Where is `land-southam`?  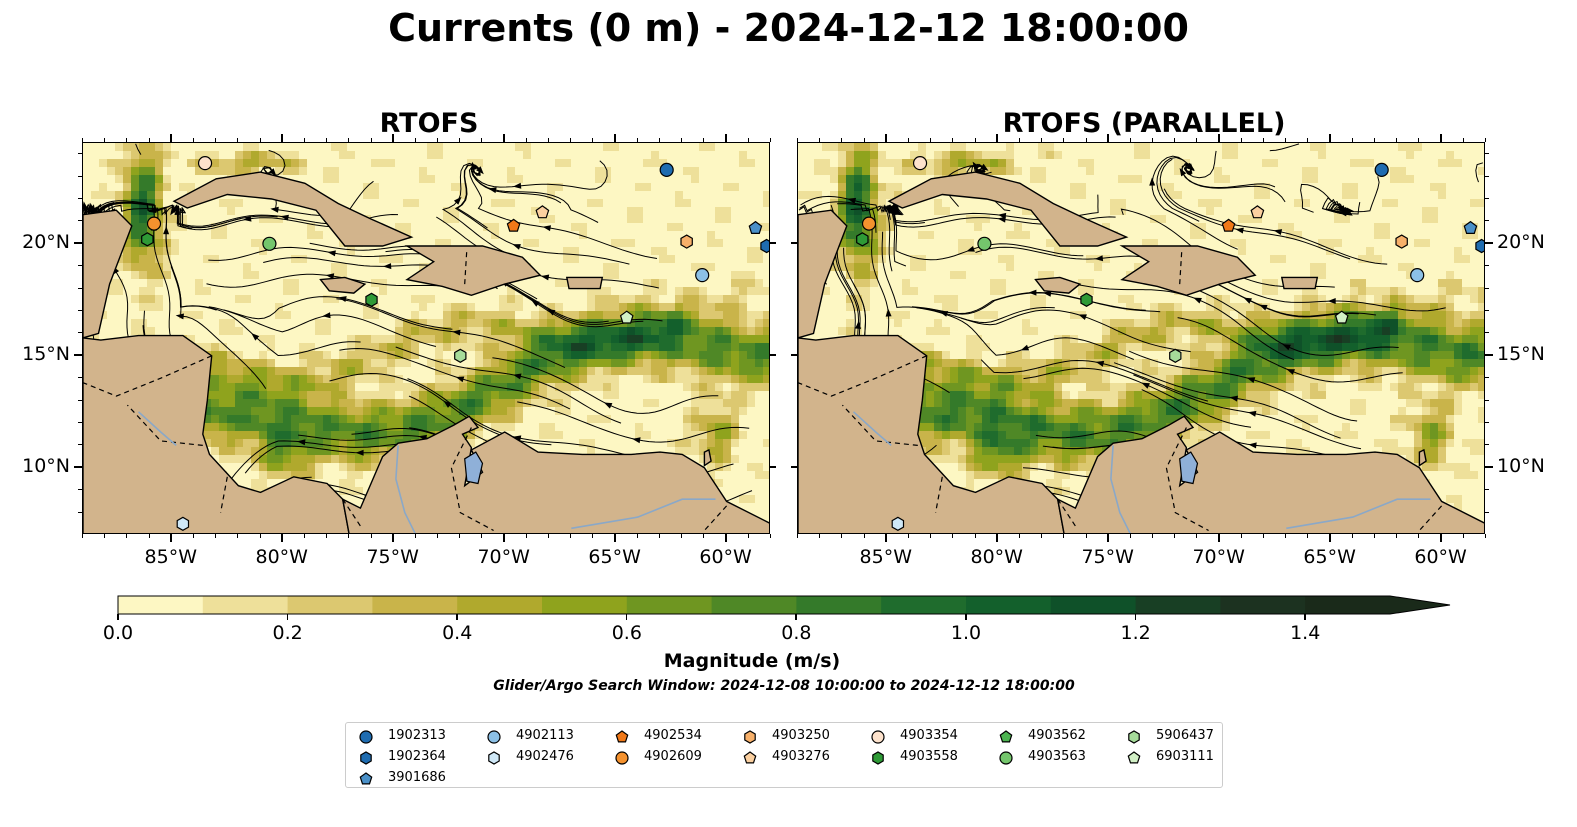 land-southam is located at coordinates (555, 474).